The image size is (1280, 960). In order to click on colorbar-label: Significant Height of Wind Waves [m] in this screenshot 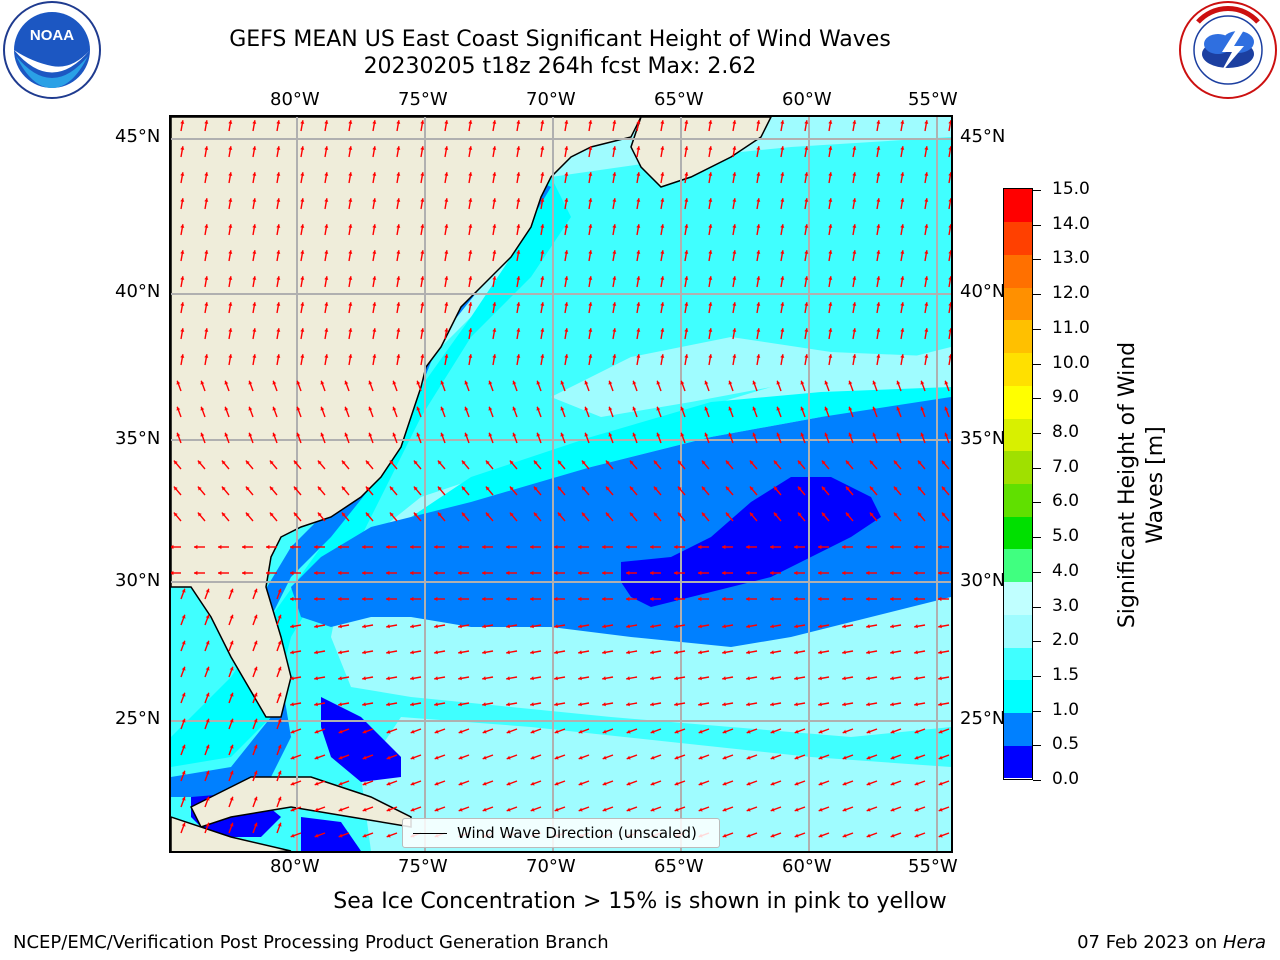, I will do `click(1141, 485)`.